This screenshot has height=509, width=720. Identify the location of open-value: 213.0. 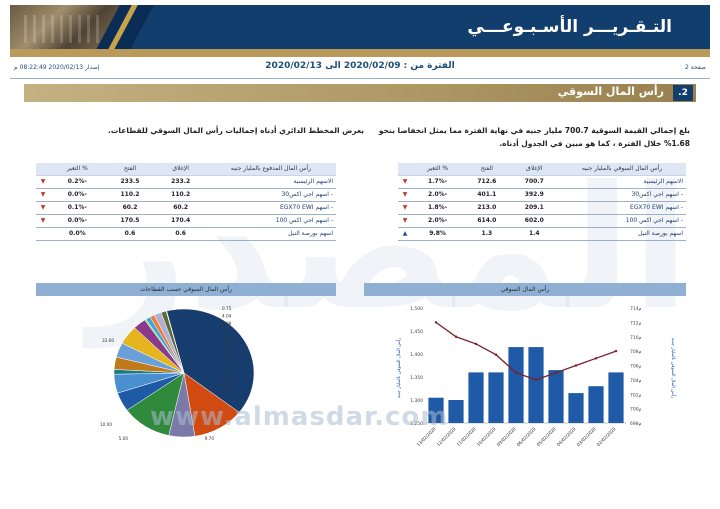
(487, 208).